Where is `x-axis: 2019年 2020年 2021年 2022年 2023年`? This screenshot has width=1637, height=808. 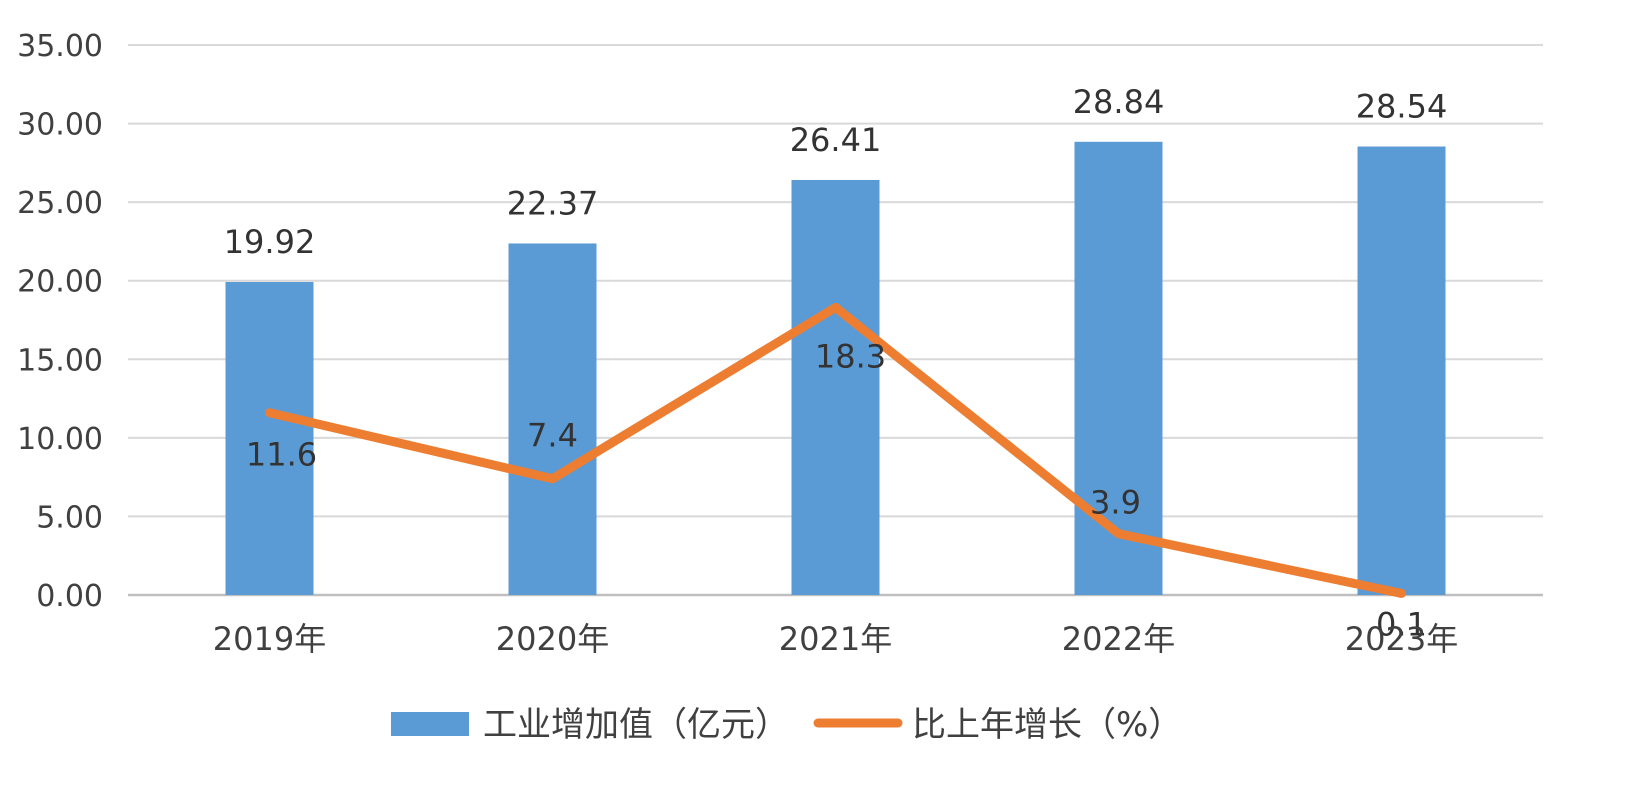
x-axis: 2019年 2020年 2021年 2022年 2023年 is located at coordinates (835, 639).